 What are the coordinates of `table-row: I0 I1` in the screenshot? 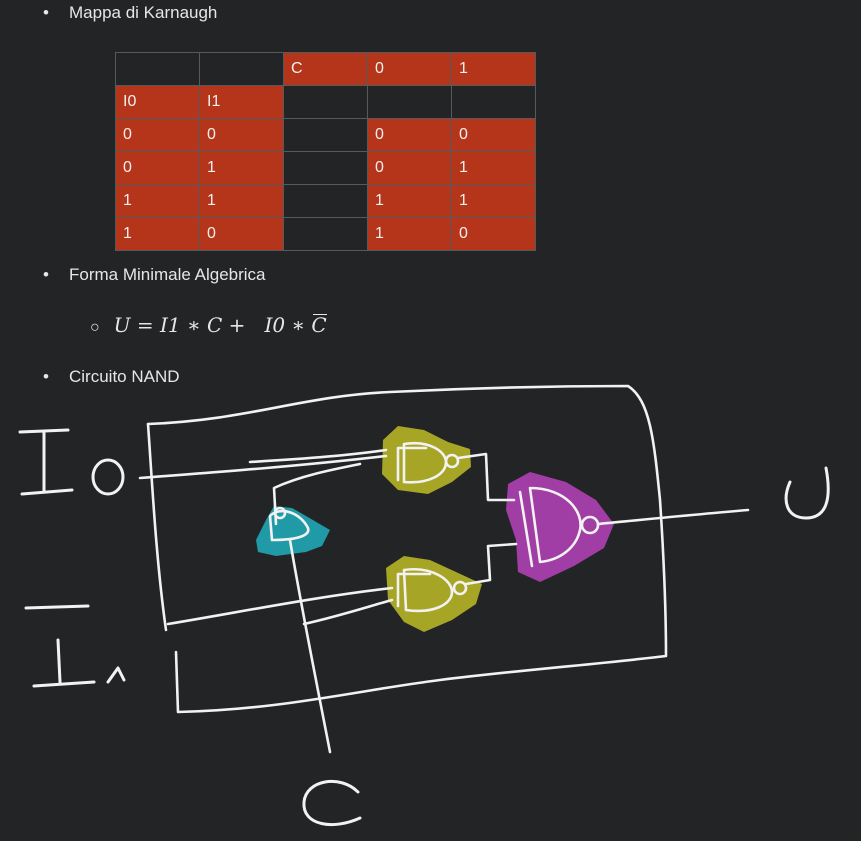 It's located at (325, 102).